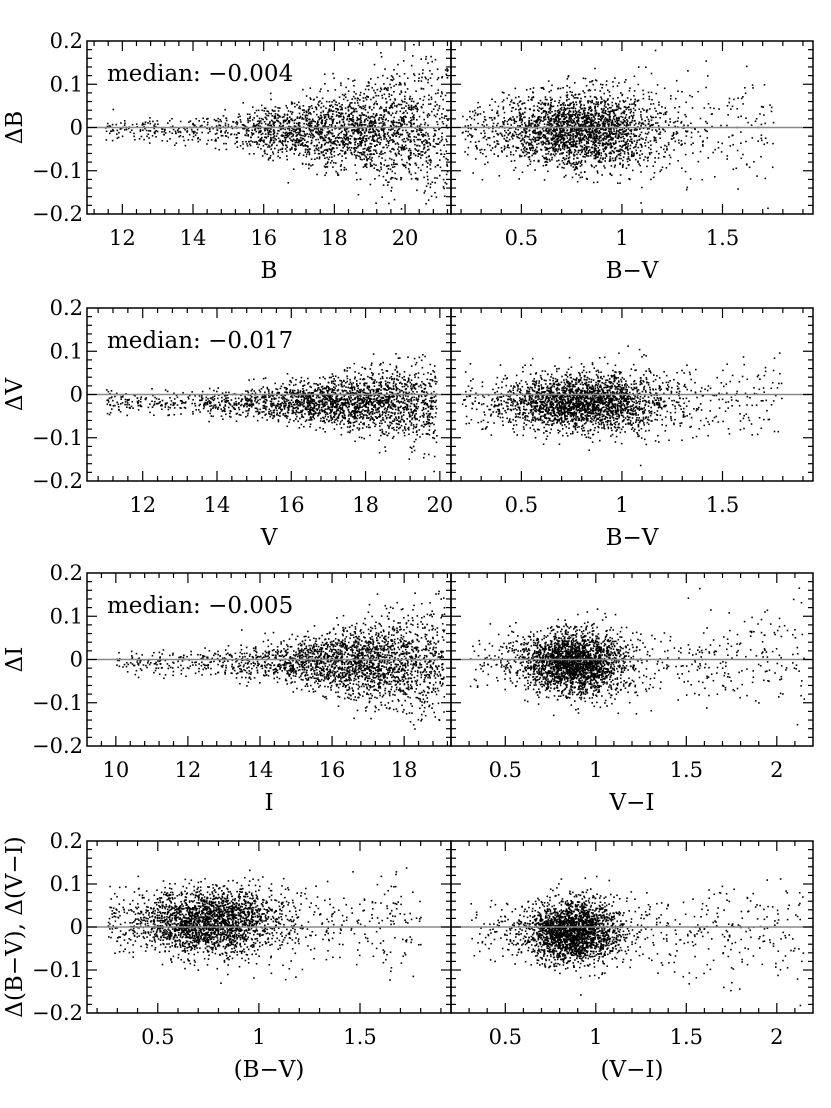 The image size is (831, 1108). What do you see at coordinates (15, 128) in the screenshot?
I see `y-axis-label: ΔB` at bounding box center [15, 128].